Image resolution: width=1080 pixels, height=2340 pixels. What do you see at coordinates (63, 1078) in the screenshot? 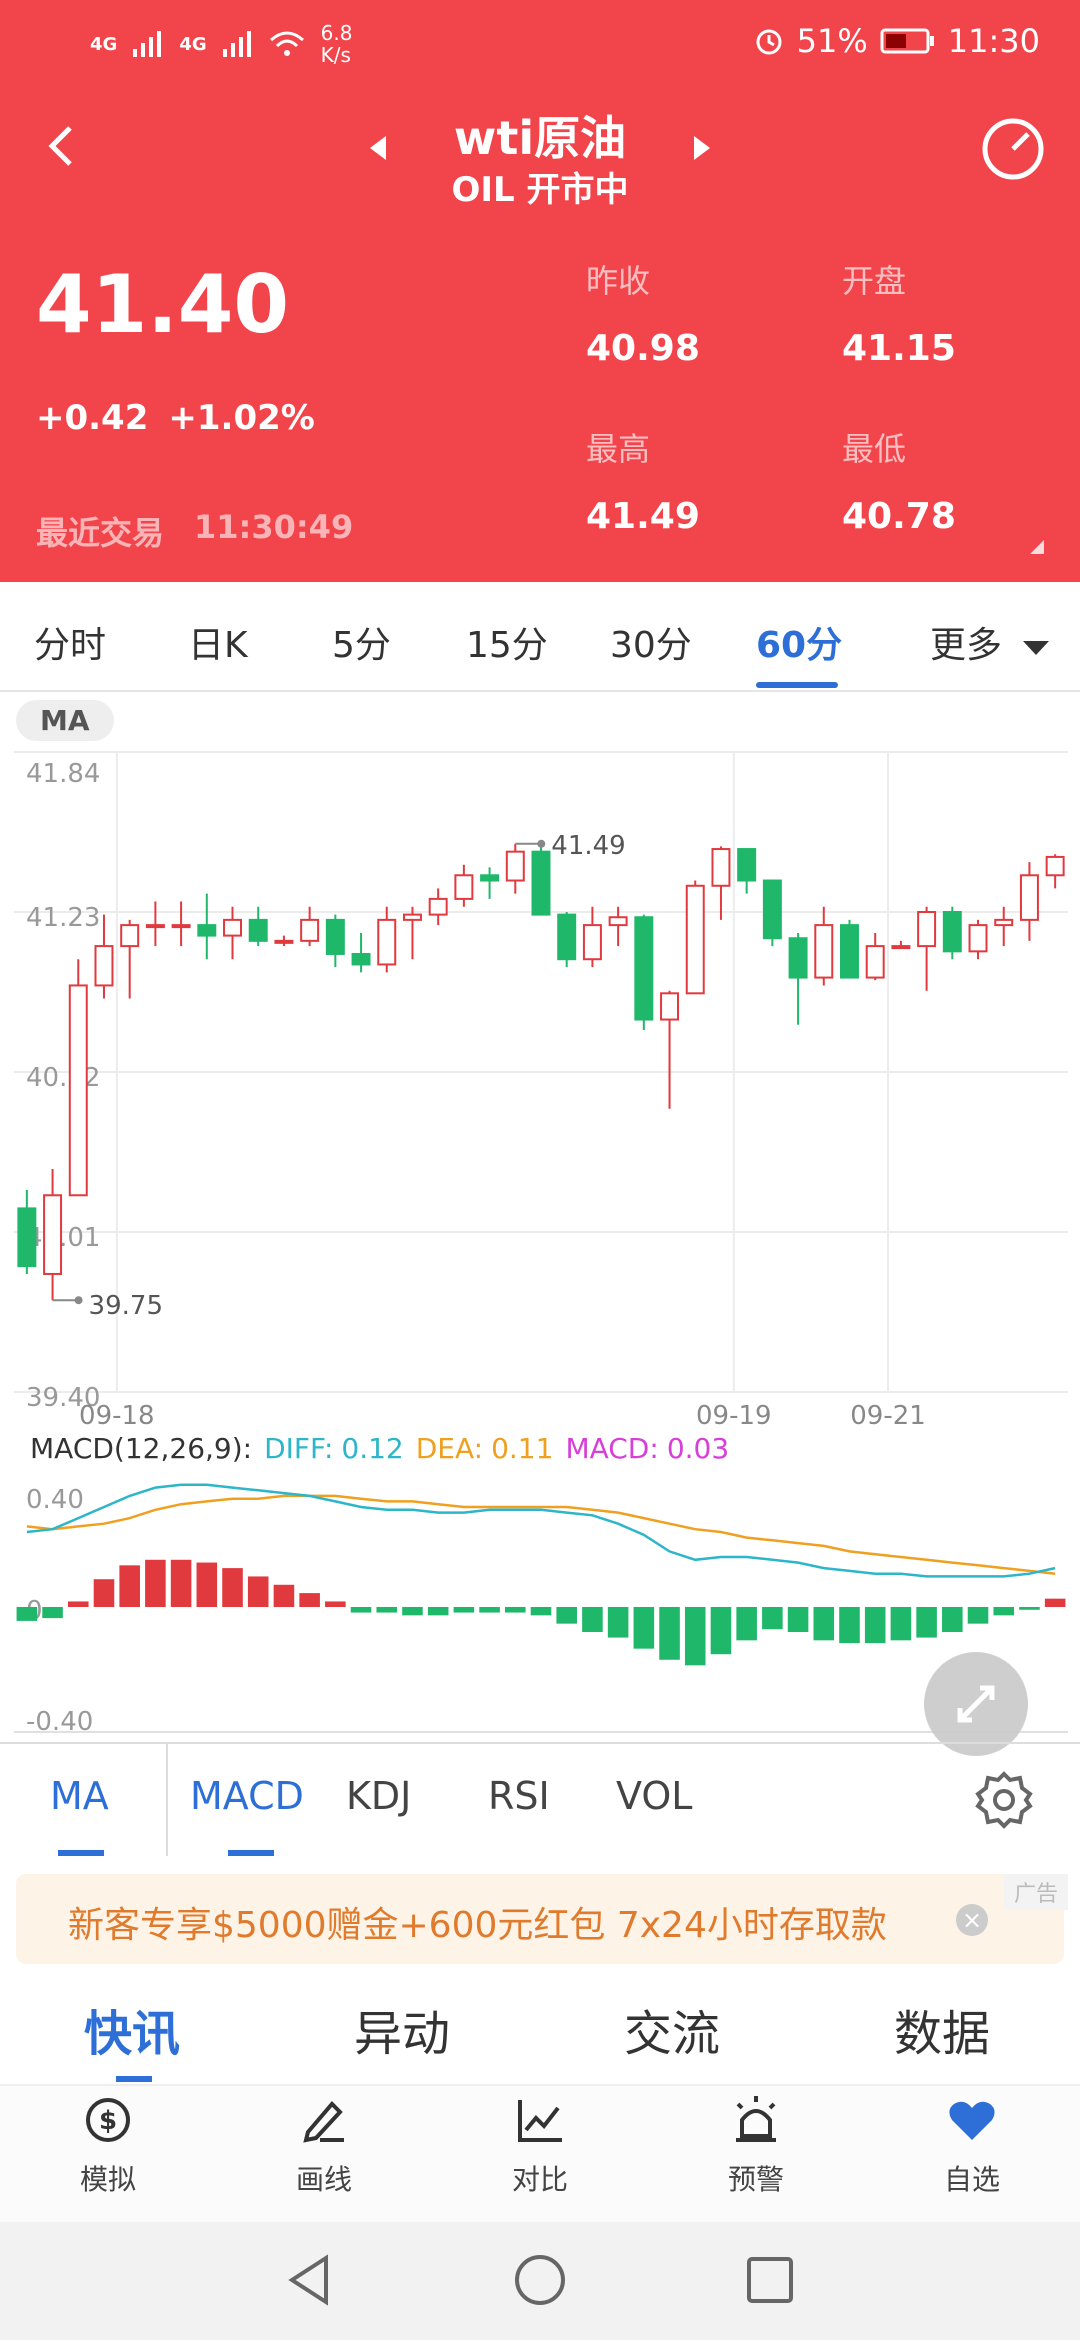
I see `y-tick-label: 40.62` at bounding box center [63, 1078].